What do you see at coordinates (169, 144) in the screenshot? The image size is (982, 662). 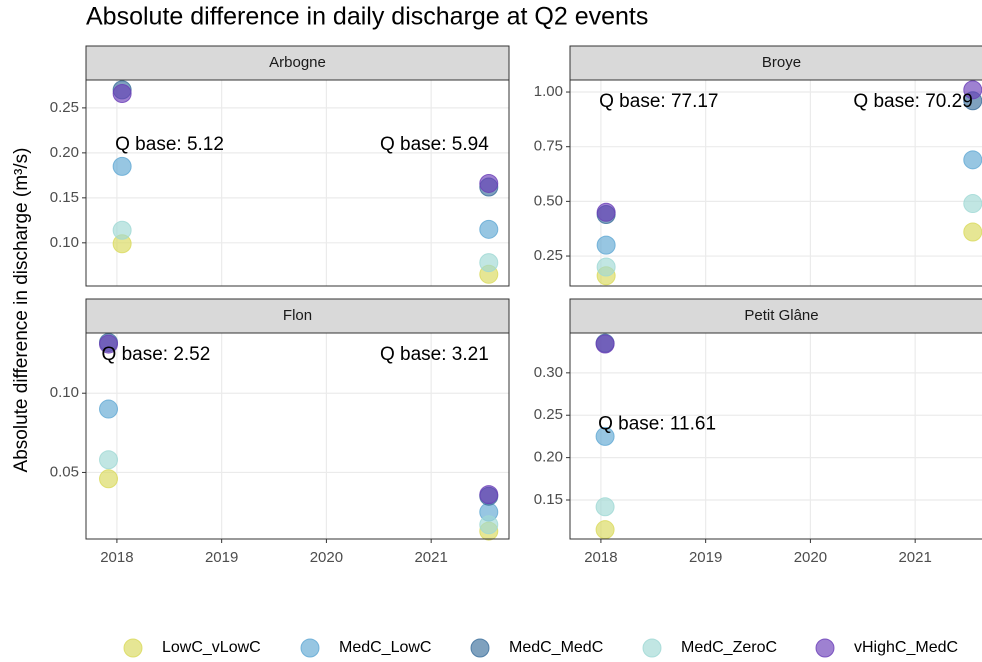 I see `annotation: Q base: 5.12` at bounding box center [169, 144].